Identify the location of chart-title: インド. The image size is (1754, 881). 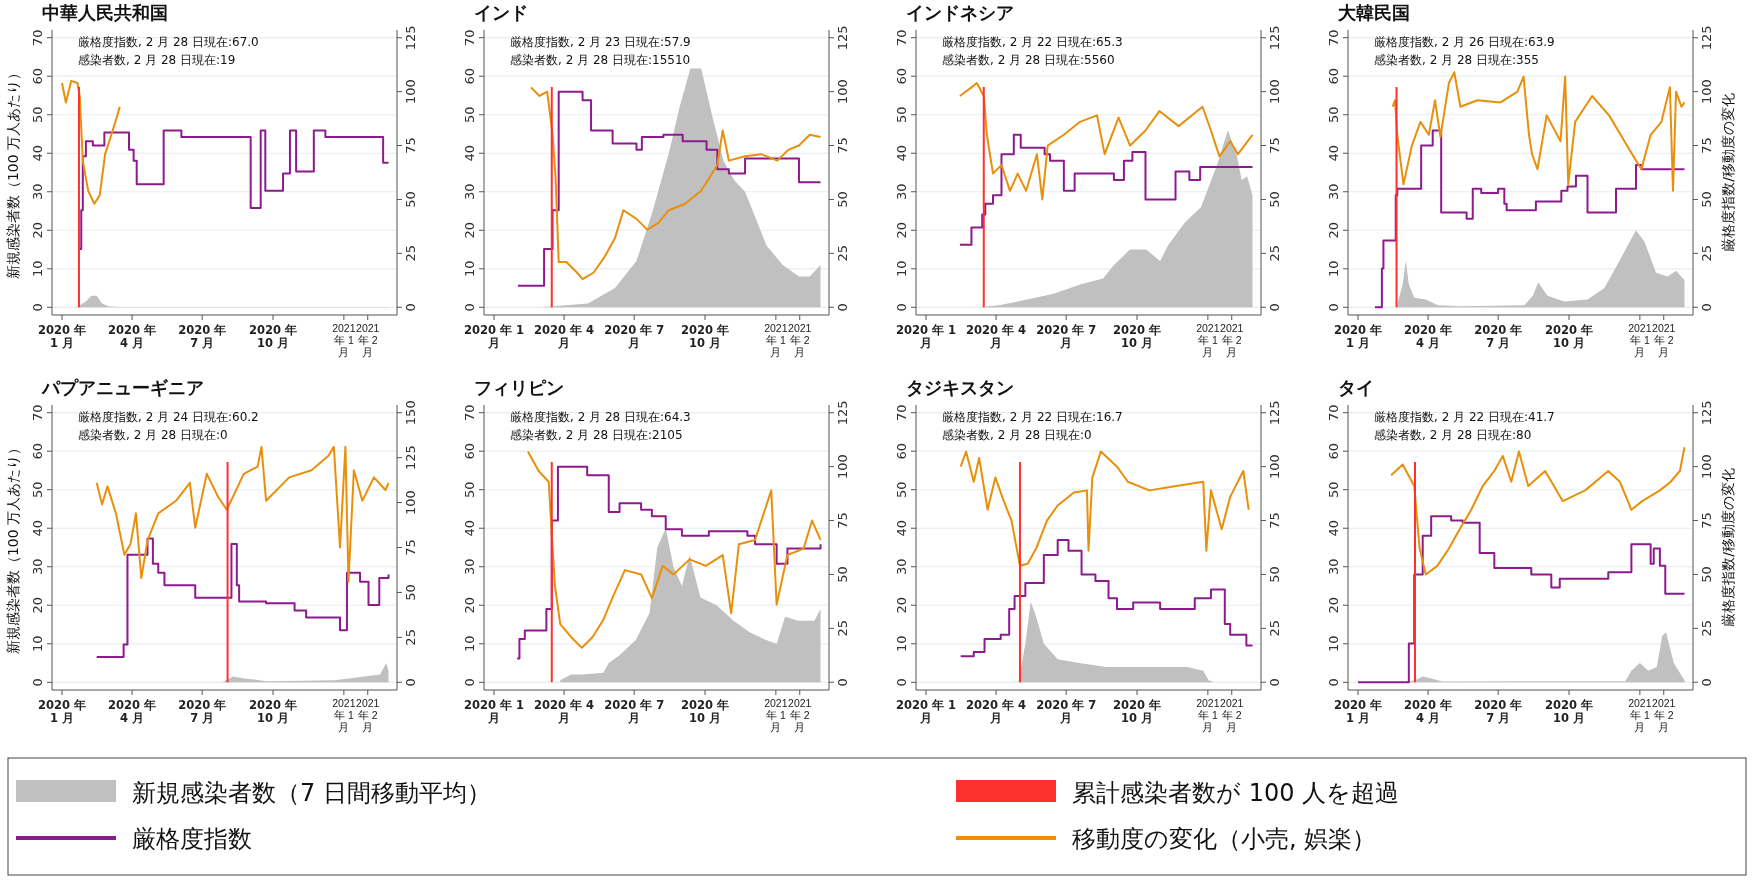
(501, 12).